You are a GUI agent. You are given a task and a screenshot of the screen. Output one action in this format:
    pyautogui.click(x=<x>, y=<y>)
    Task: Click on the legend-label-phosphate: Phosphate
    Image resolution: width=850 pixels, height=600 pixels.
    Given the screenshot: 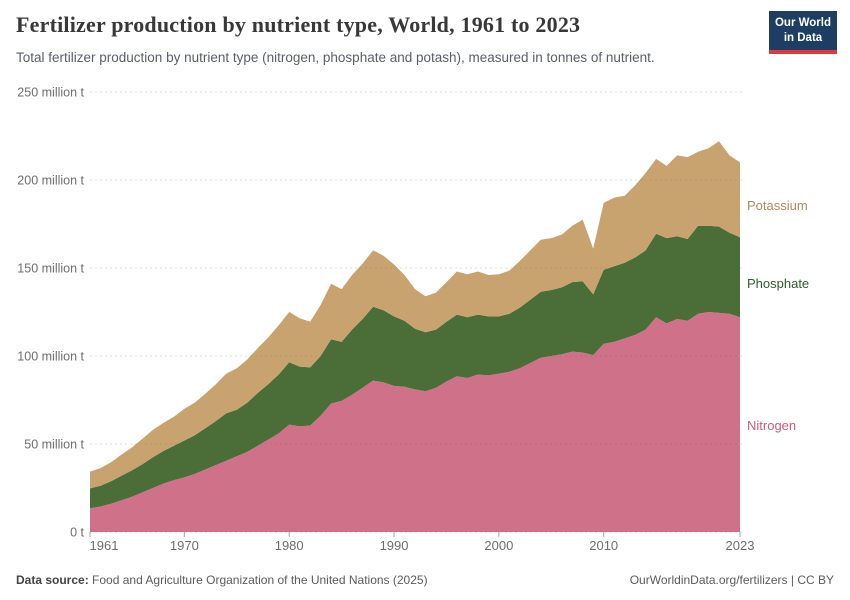 What is the action you would take?
    pyautogui.click(x=778, y=283)
    